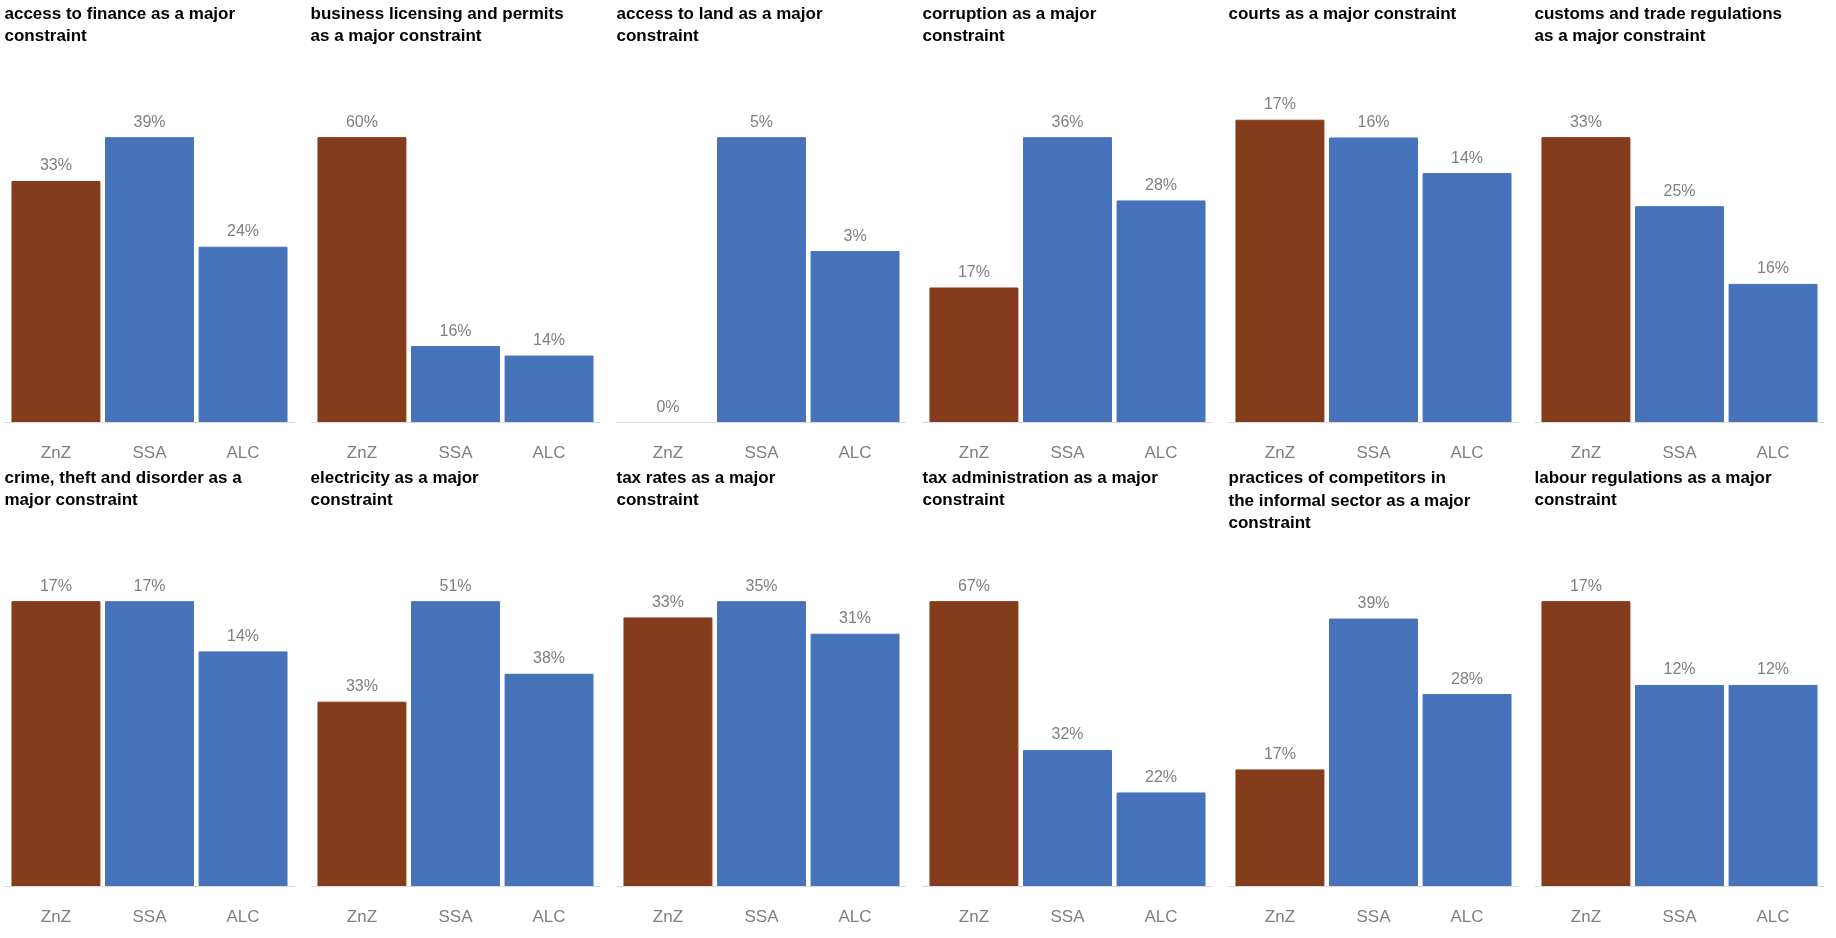 This screenshot has height=938, width=1836. I want to click on chart-title: crime, theft and disorder as a major constraint, so click(123, 488).